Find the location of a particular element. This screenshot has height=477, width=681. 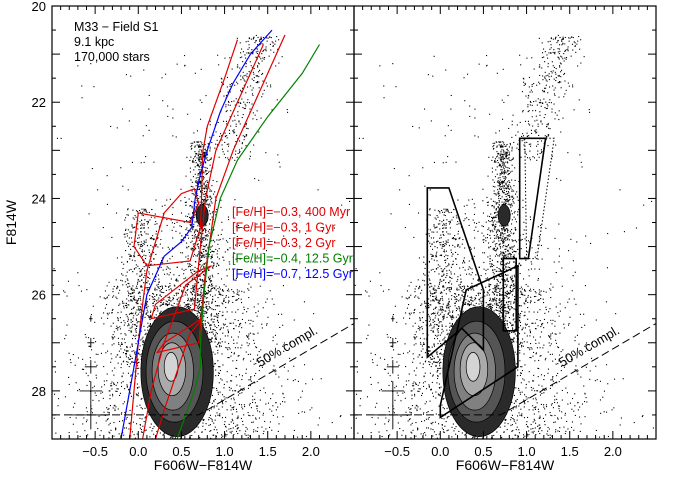

legend-entry: [Fe/H]=−0.3, 2 Gyr is located at coordinates (284, 243).